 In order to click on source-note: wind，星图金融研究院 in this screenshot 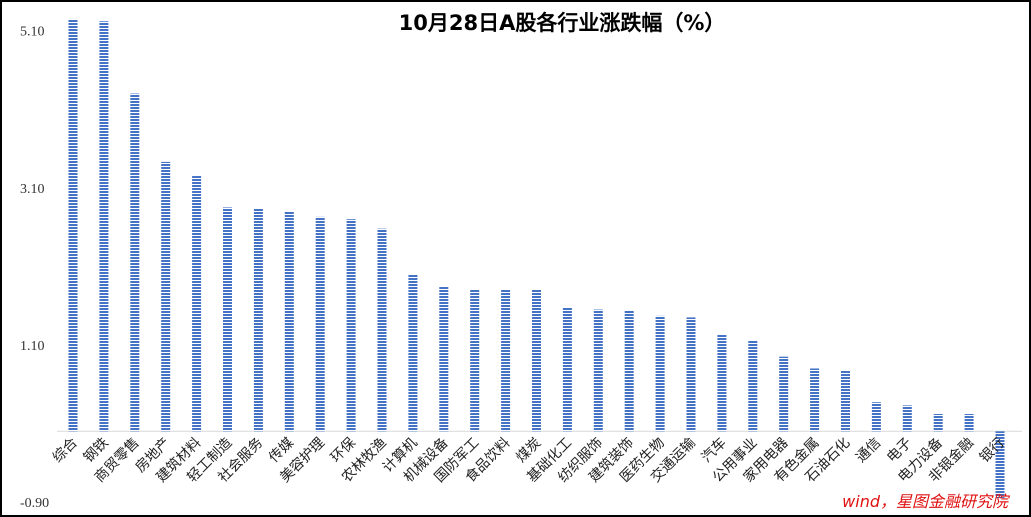, I will do `click(926, 501)`.